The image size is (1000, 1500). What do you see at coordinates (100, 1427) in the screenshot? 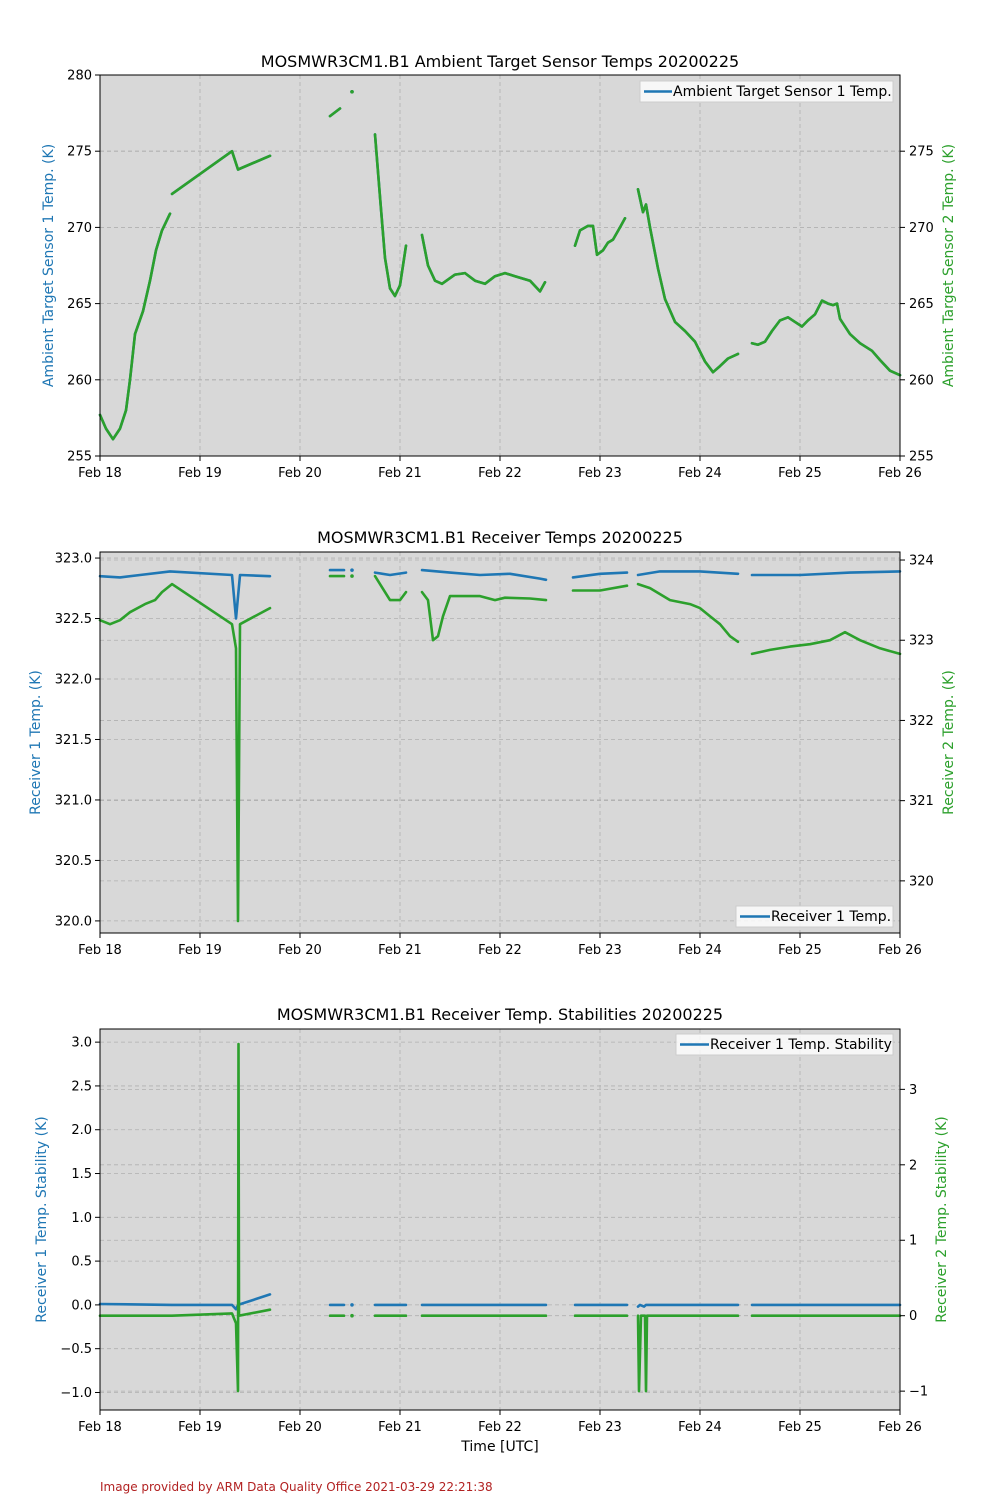
I see `x-tick-label: Feb 18` at bounding box center [100, 1427].